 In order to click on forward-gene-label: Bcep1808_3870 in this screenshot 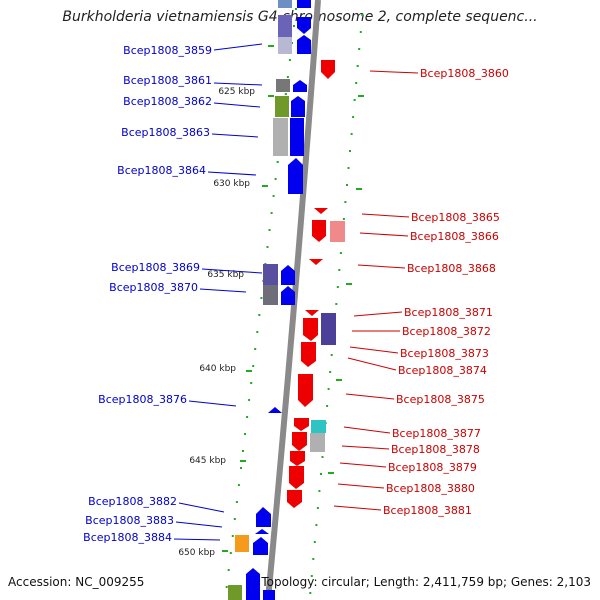, I will do `click(153, 287)`.